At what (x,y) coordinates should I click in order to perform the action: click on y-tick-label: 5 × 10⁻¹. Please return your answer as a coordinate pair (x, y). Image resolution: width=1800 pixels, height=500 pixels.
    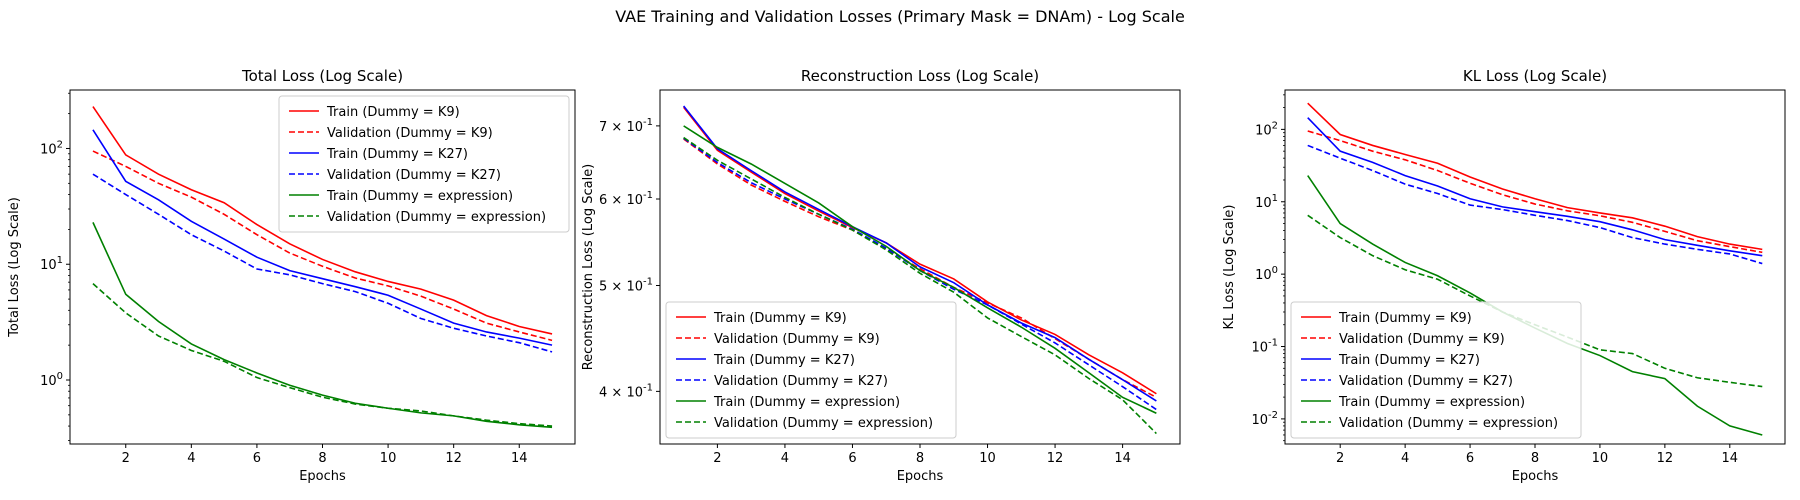
    Looking at the image, I should click on (626, 286).